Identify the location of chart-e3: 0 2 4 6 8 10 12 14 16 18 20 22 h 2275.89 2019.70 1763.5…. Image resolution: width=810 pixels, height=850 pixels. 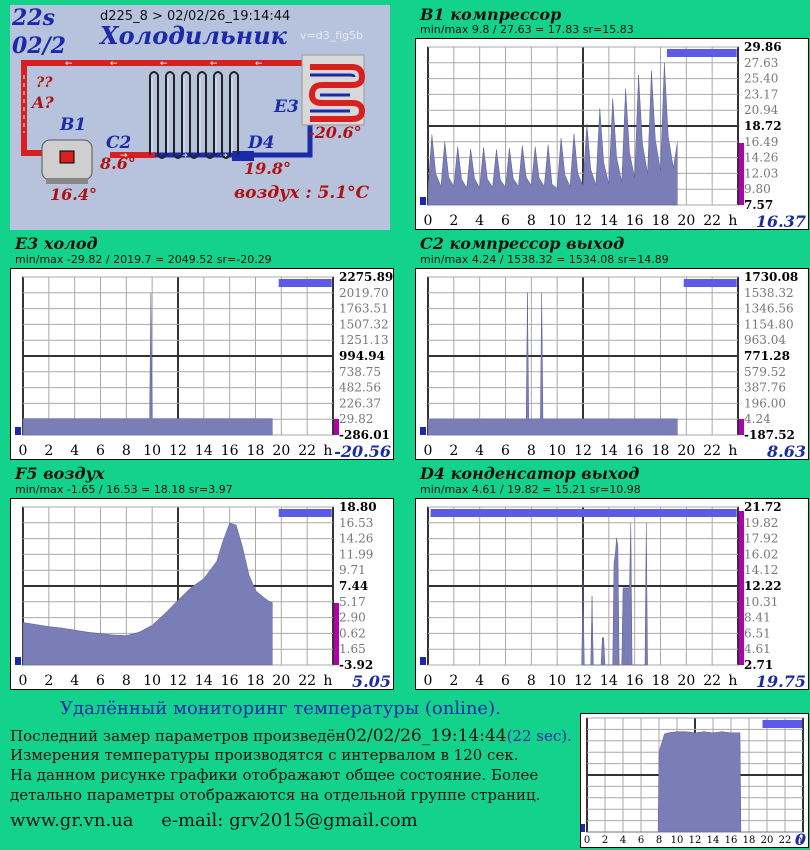
(202, 364).